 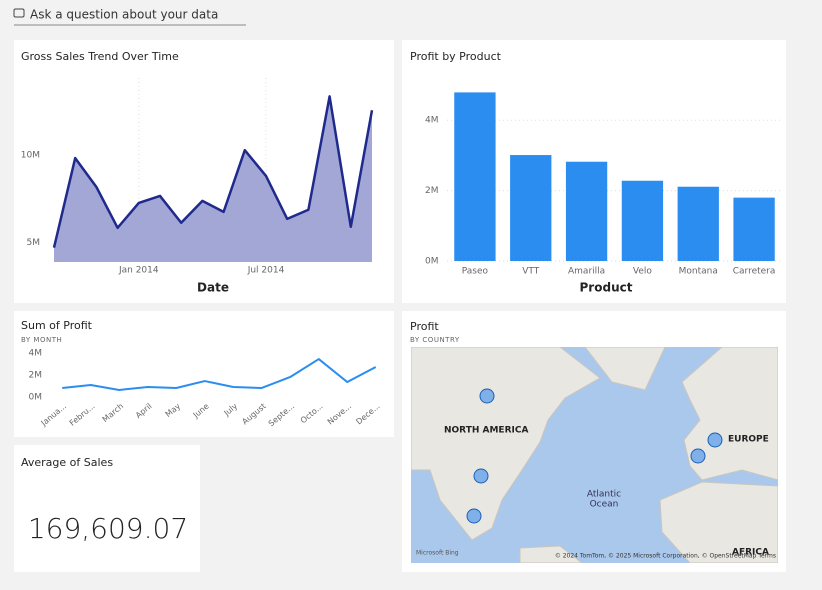 What do you see at coordinates (606, 288) in the screenshot?
I see `x-axis-title: Product` at bounding box center [606, 288].